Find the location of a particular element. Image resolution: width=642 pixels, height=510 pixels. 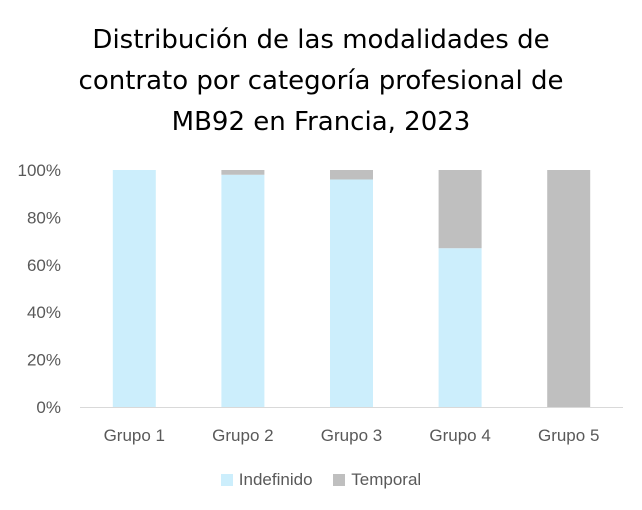

legend-swatch-indefinido is located at coordinates (226, 480).